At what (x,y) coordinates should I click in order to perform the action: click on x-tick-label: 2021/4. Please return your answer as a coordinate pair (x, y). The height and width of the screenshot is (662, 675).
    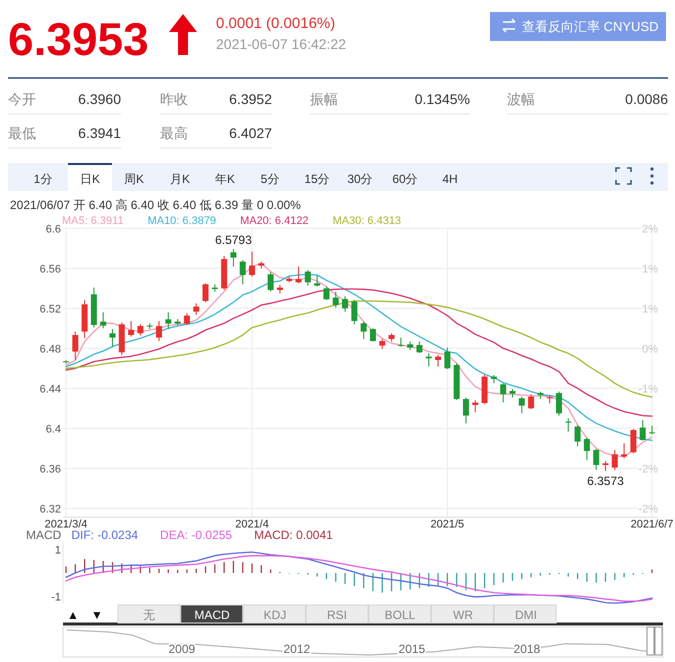
    Looking at the image, I should click on (252, 524).